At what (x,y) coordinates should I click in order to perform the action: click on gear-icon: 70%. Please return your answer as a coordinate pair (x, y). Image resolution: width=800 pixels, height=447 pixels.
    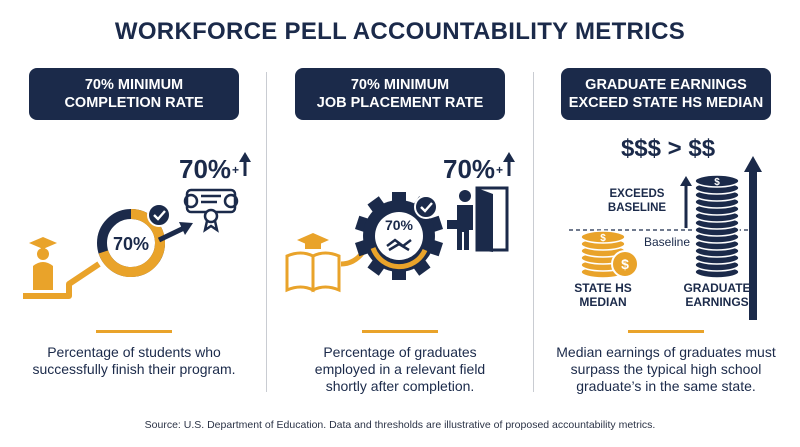
    Looking at the image, I should click on (399, 236).